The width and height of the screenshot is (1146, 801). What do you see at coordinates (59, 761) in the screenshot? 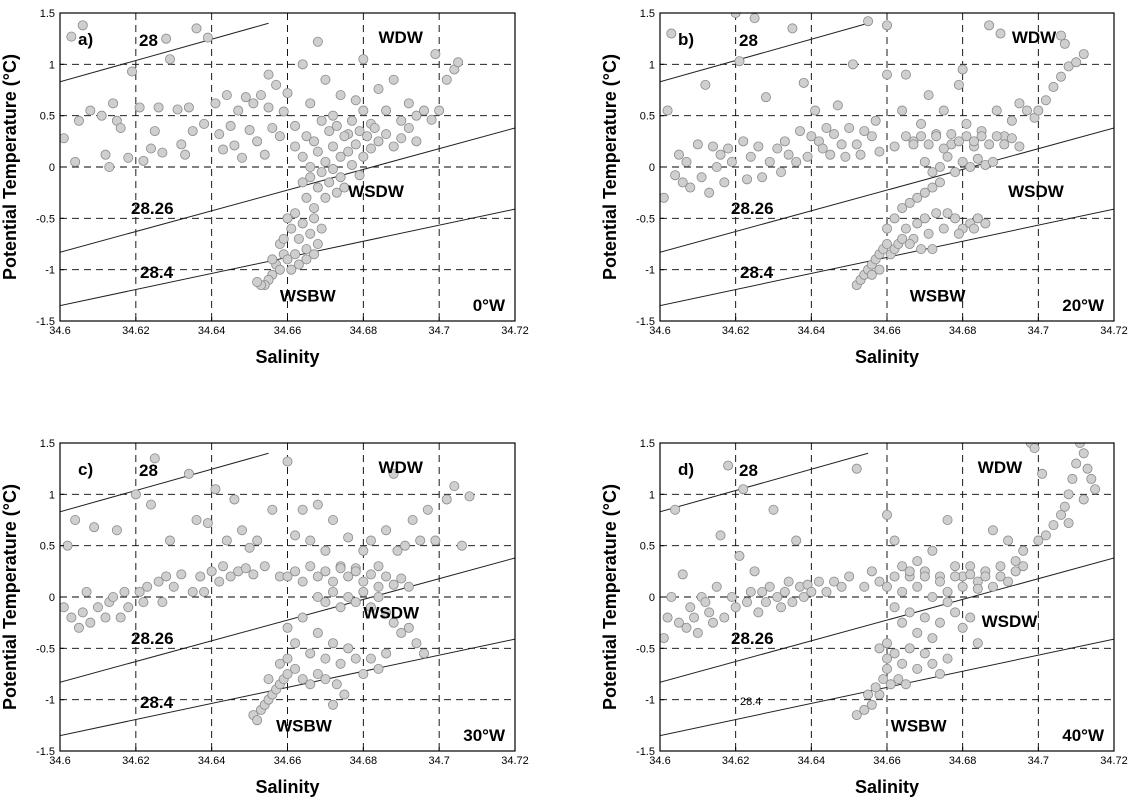
I see `x-tick-label: 34.6` at bounding box center [59, 761].